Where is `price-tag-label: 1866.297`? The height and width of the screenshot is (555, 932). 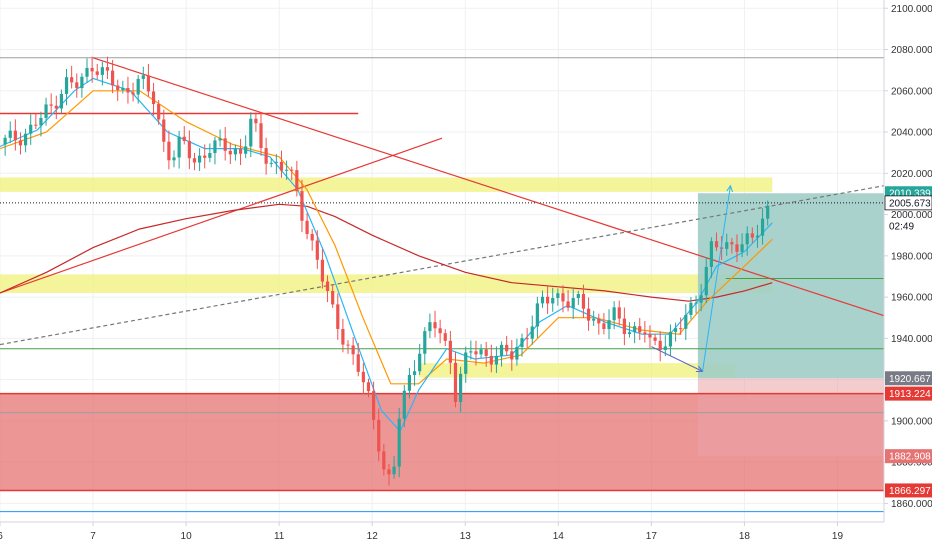
price-tag-label: 1866.297 is located at coordinates (910, 491).